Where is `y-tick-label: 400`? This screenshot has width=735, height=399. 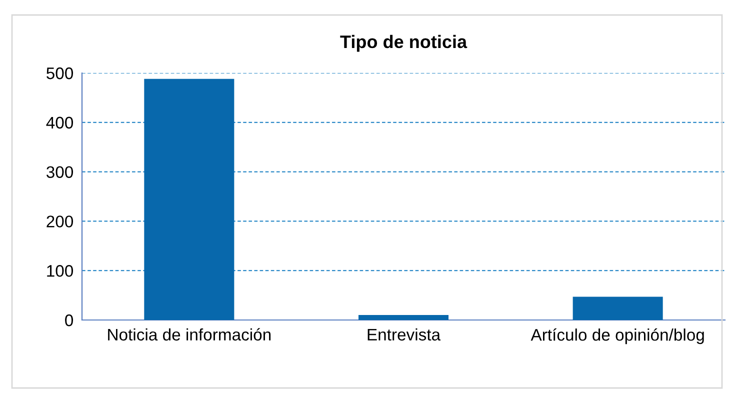
y-tick-label: 400 is located at coordinates (60, 122).